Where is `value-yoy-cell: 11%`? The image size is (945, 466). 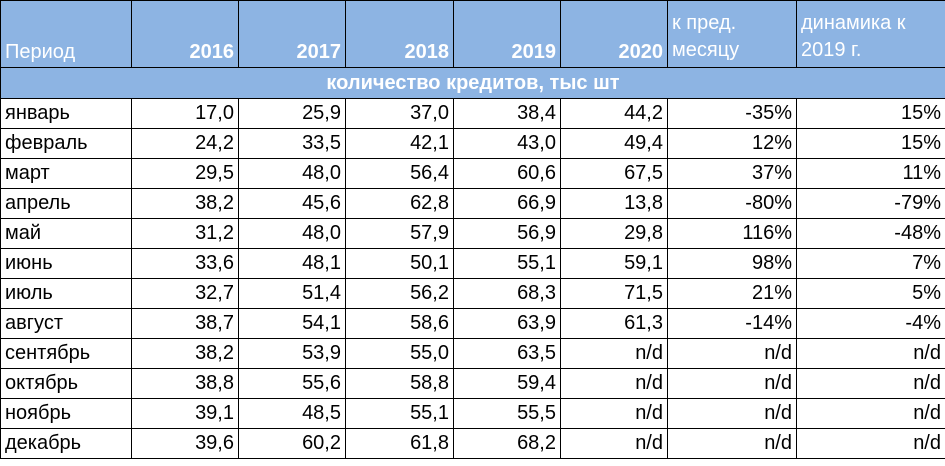 value-yoy-cell: 11% is located at coordinates (870, 173).